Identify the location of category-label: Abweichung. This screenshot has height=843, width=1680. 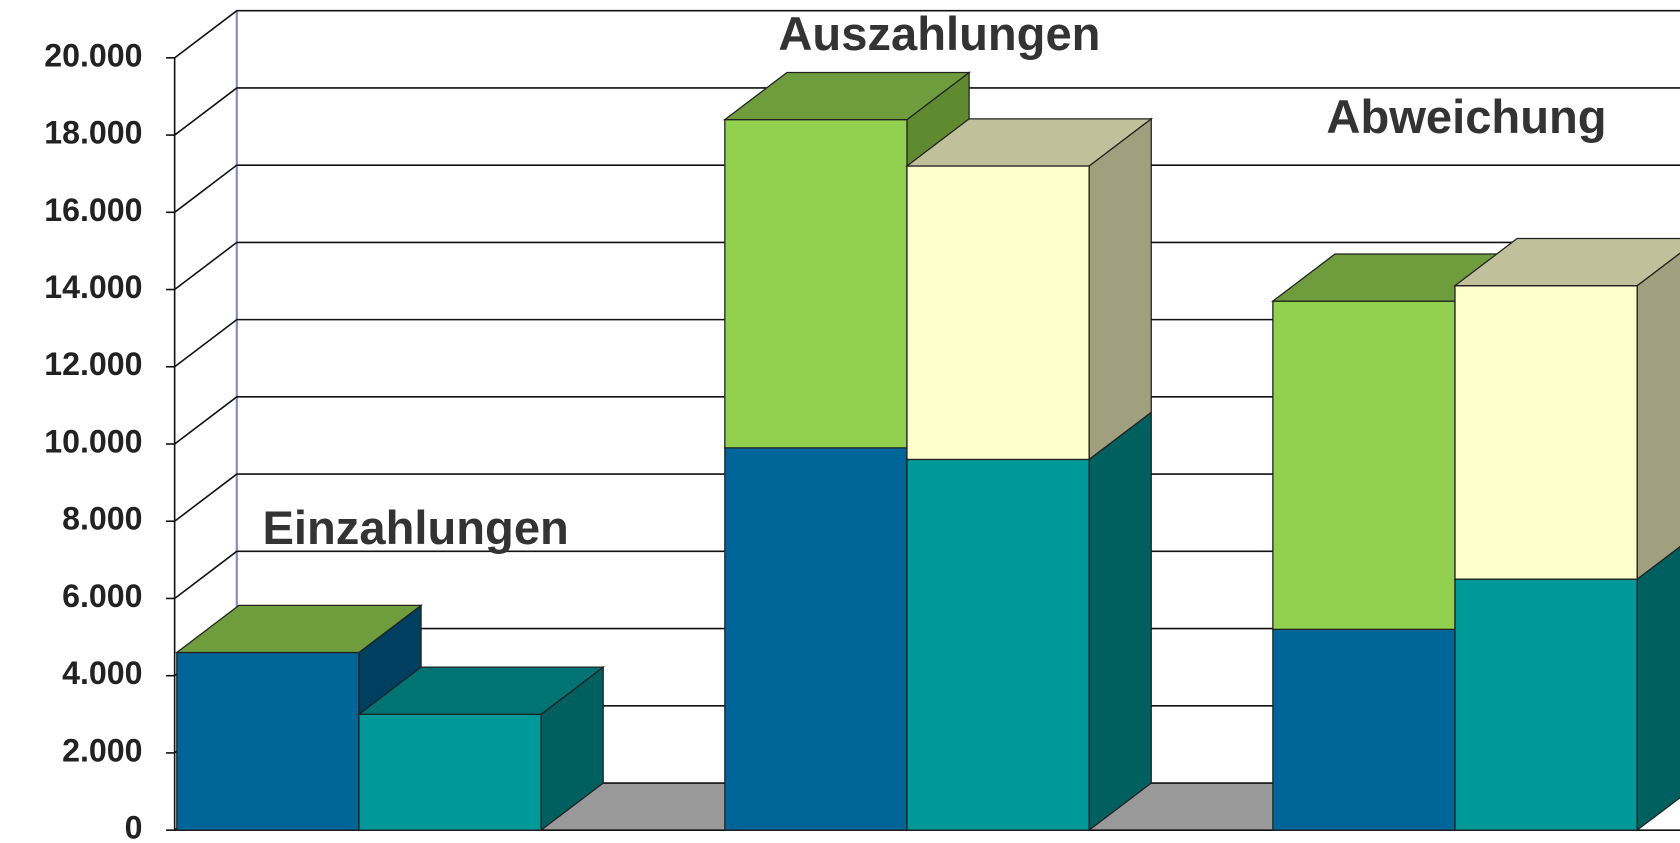
(1466, 116).